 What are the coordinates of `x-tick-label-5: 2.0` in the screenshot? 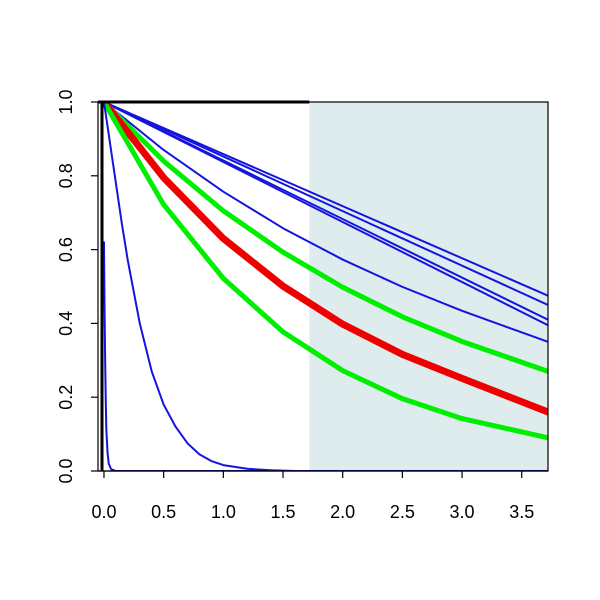 It's located at (342, 512).